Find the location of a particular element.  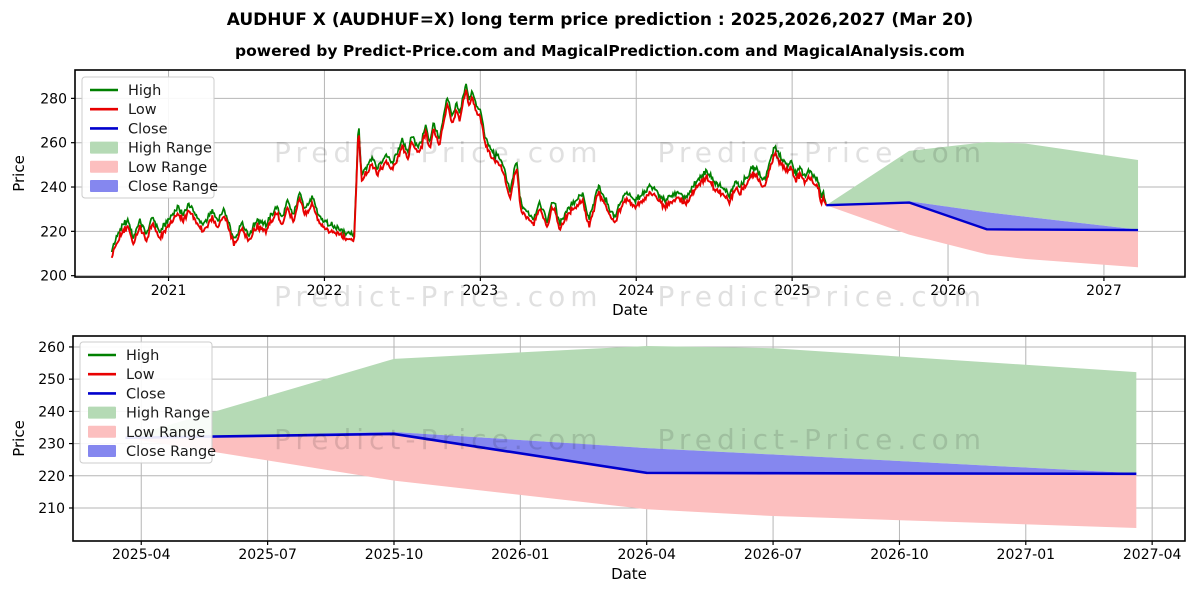

x-tick-label: 2025-07 is located at coordinates (267, 555).